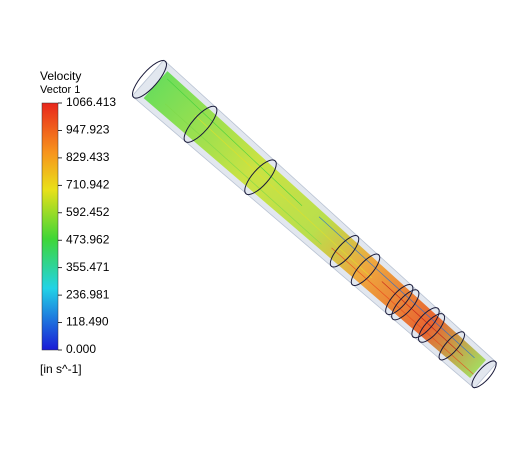 This screenshot has width=528, height=450. Describe the element at coordinates (88, 239) in the screenshot. I see `tick-label: 473.962` at that location.